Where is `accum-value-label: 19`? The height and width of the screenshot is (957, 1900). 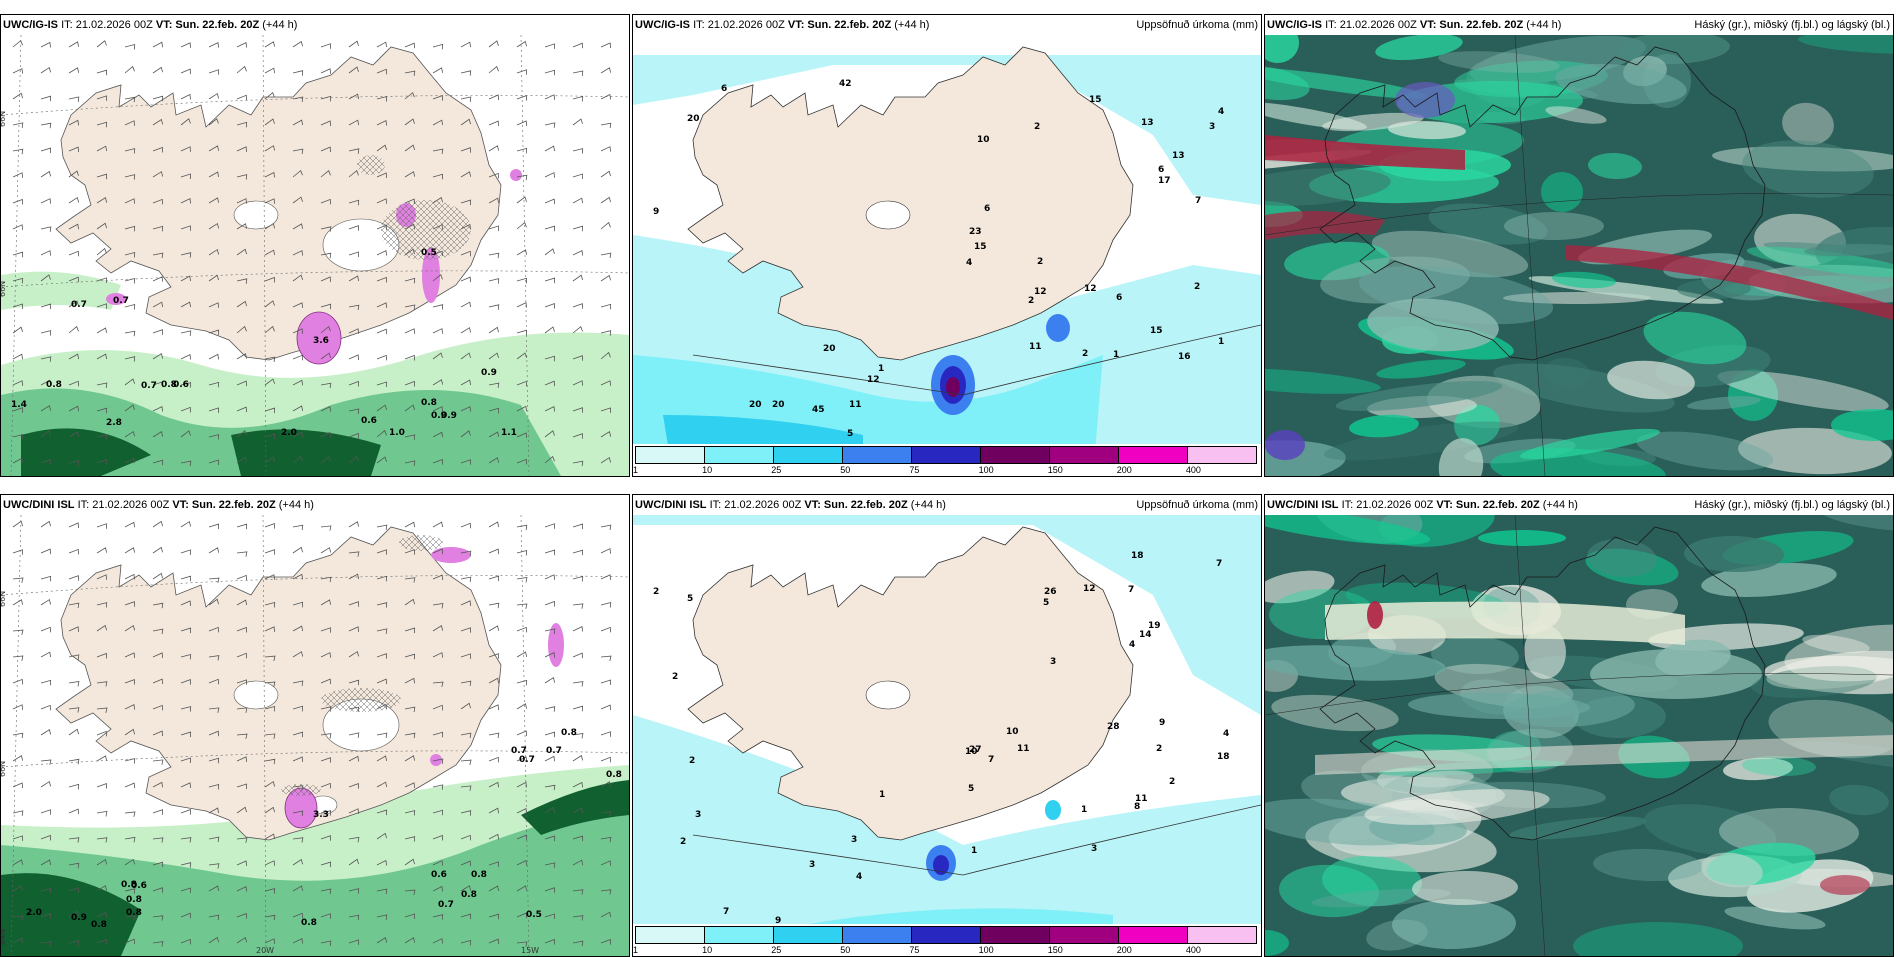
accum-value-label: 19 is located at coordinates (1154, 626).